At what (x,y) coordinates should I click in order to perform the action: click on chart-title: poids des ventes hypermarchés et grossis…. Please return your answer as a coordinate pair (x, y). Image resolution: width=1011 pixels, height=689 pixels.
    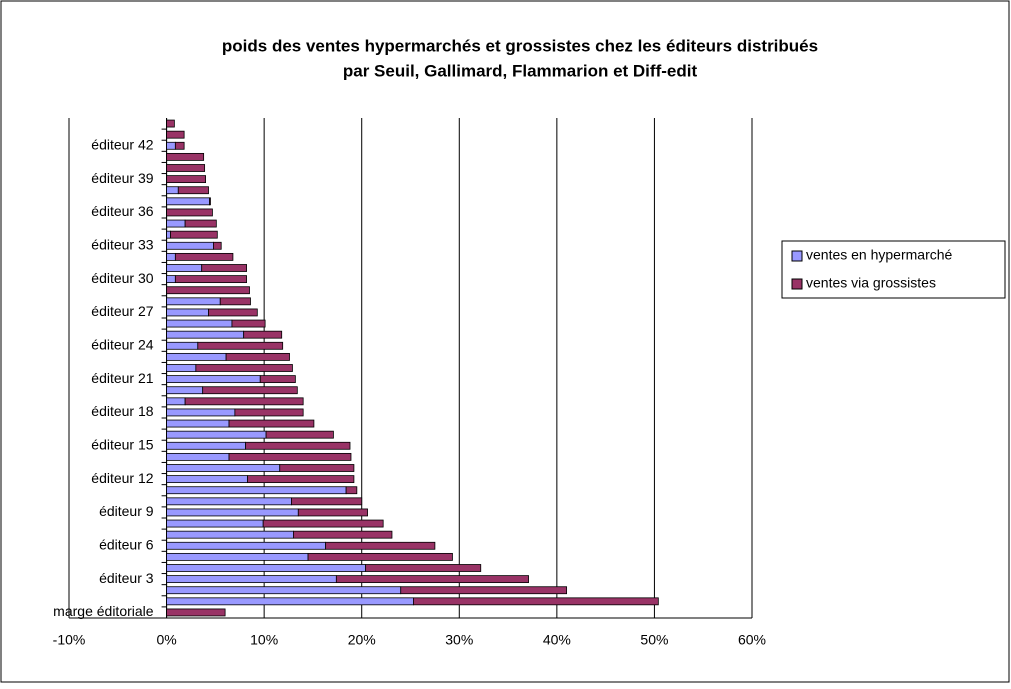
    Looking at the image, I should click on (520, 45).